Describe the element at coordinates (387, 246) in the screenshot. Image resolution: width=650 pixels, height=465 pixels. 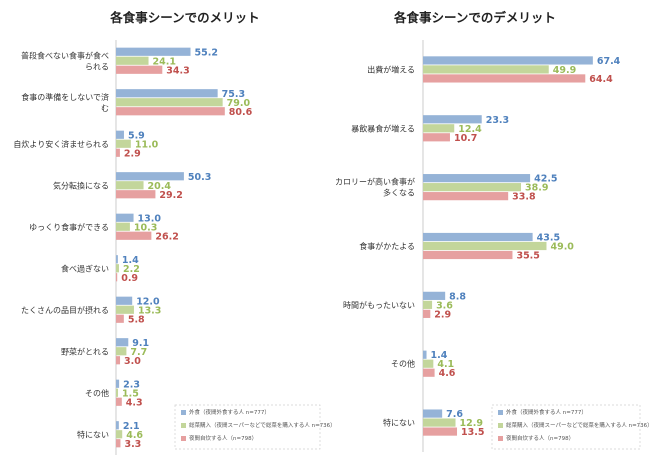
I see `category-label-line: 食事がかたよる` at that location.